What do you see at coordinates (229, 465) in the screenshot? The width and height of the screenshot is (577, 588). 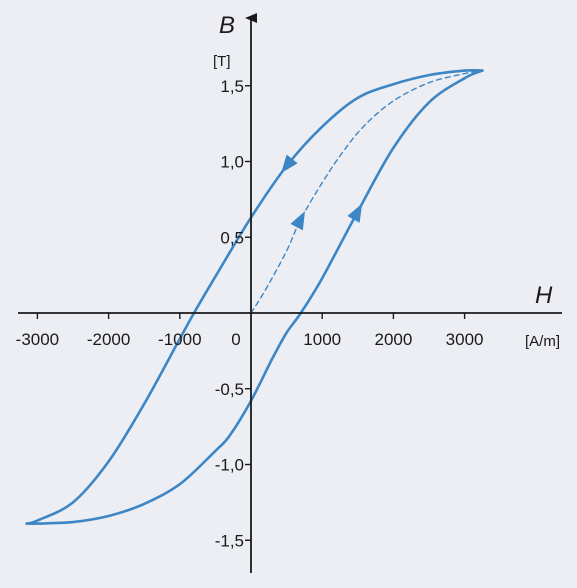 I see `y-tick-label: -1,0` at bounding box center [229, 465].